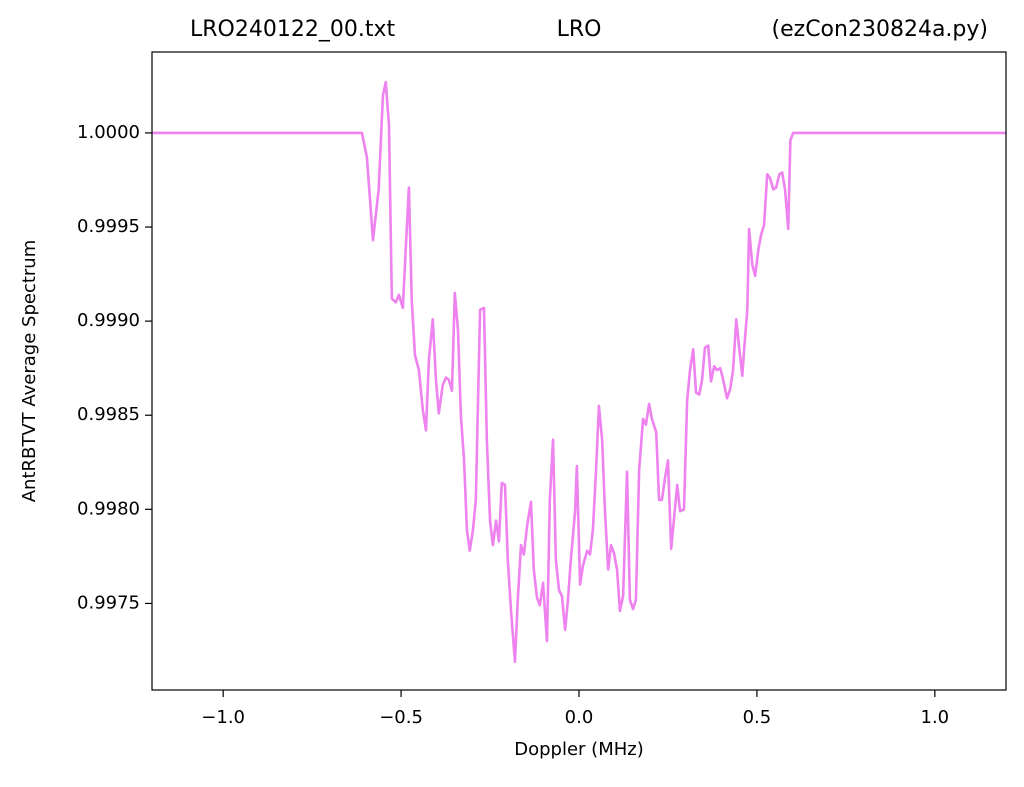 This screenshot has width=1024, height=787. Describe the element at coordinates (579, 29) in the screenshot. I see `title-center: LRO` at that location.